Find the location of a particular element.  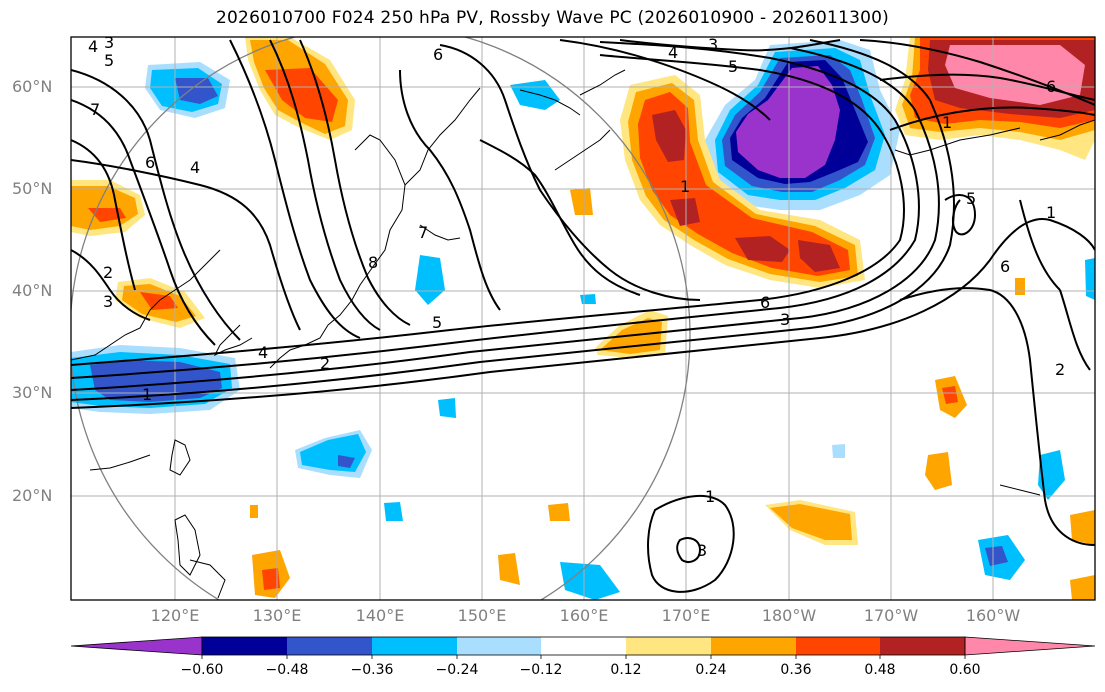

colorbar-tick-label: −0.36 is located at coordinates (372, 670).